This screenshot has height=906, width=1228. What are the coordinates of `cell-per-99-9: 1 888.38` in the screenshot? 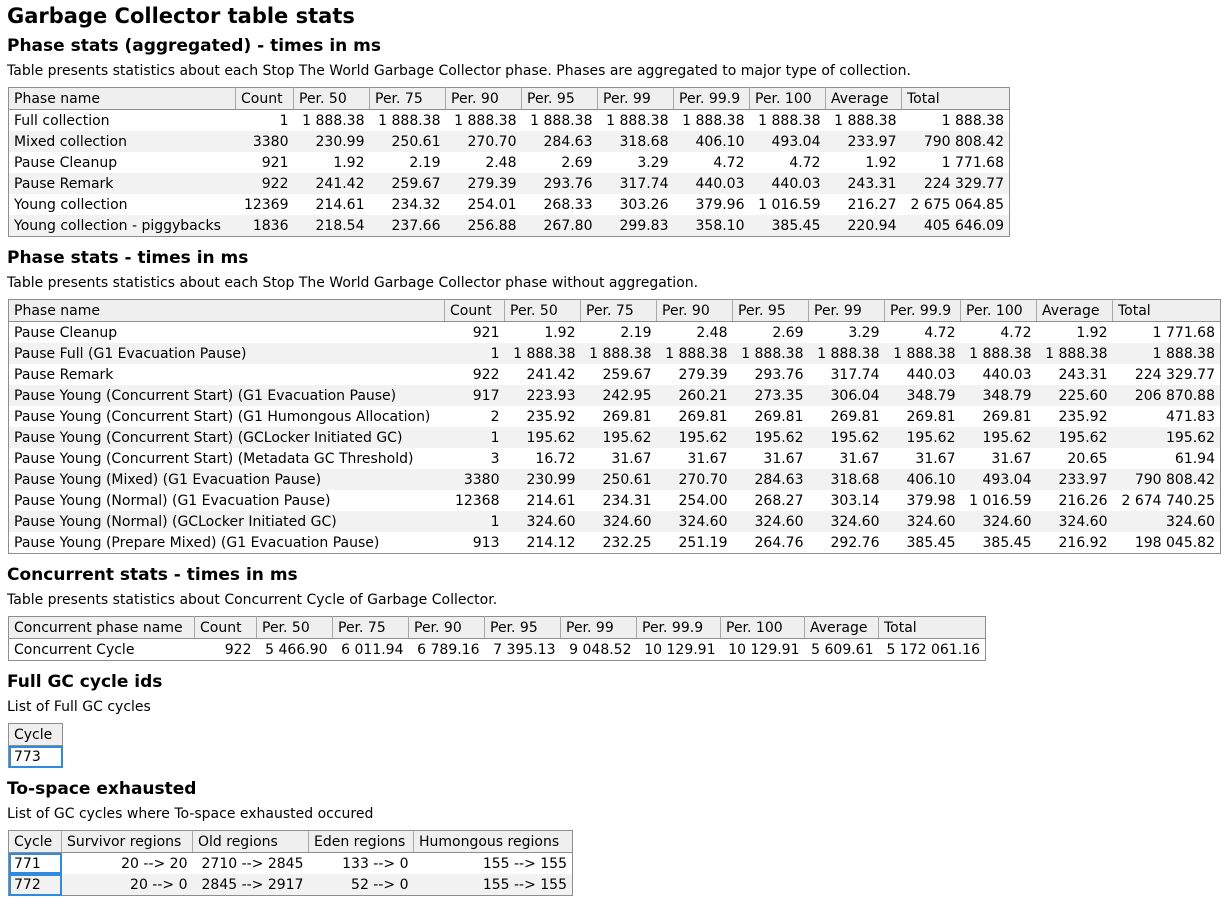 It's located at (711, 120).